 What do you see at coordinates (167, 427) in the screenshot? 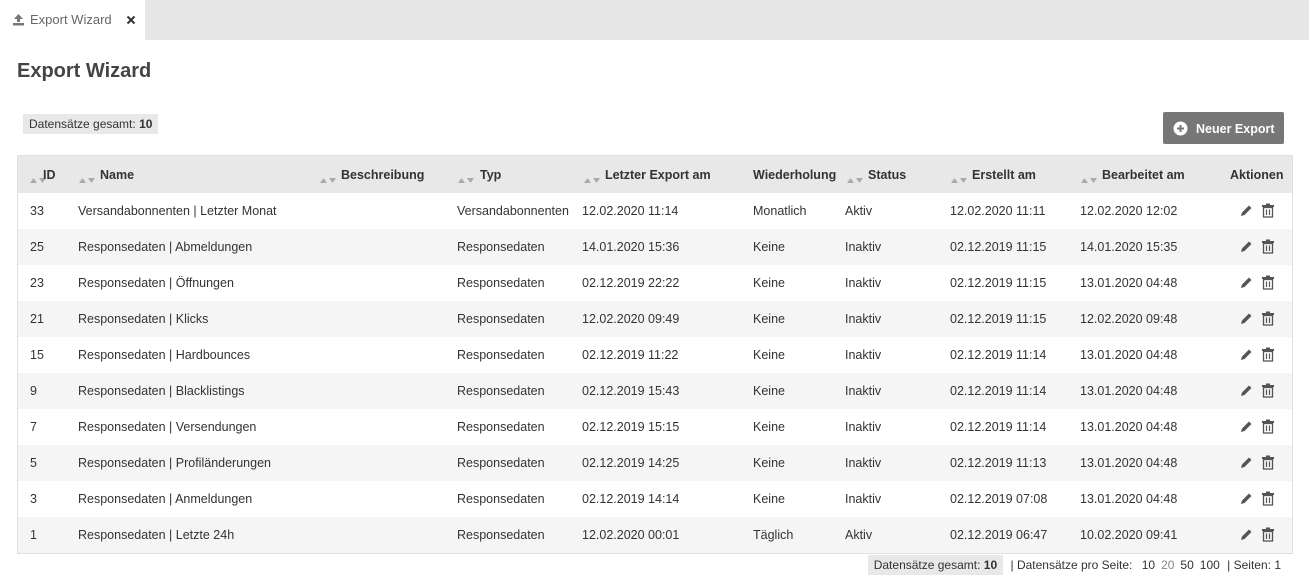
I see `table-cell: Responsedaten | Versendungen` at bounding box center [167, 427].